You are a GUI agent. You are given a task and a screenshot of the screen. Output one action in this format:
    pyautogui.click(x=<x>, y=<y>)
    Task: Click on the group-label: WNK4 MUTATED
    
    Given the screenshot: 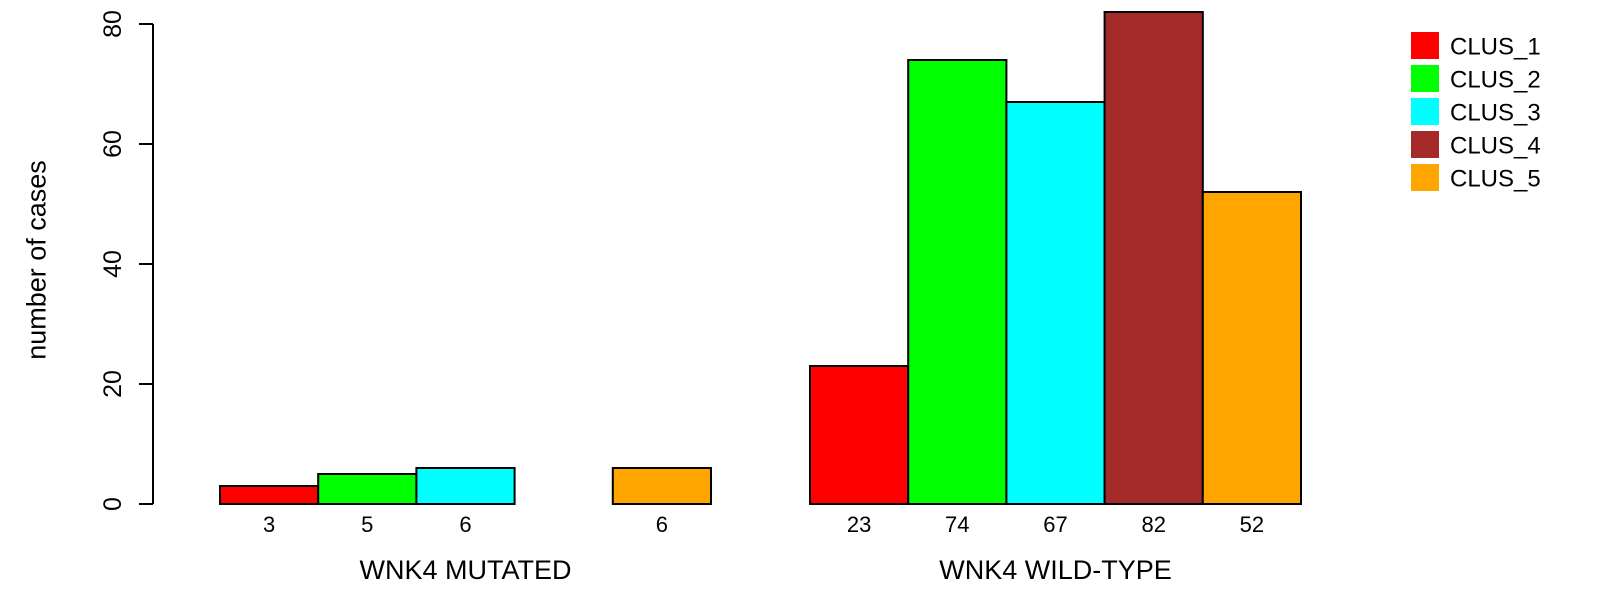 What is the action you would take?
    pyautogui.click(x=466, y=570)
    